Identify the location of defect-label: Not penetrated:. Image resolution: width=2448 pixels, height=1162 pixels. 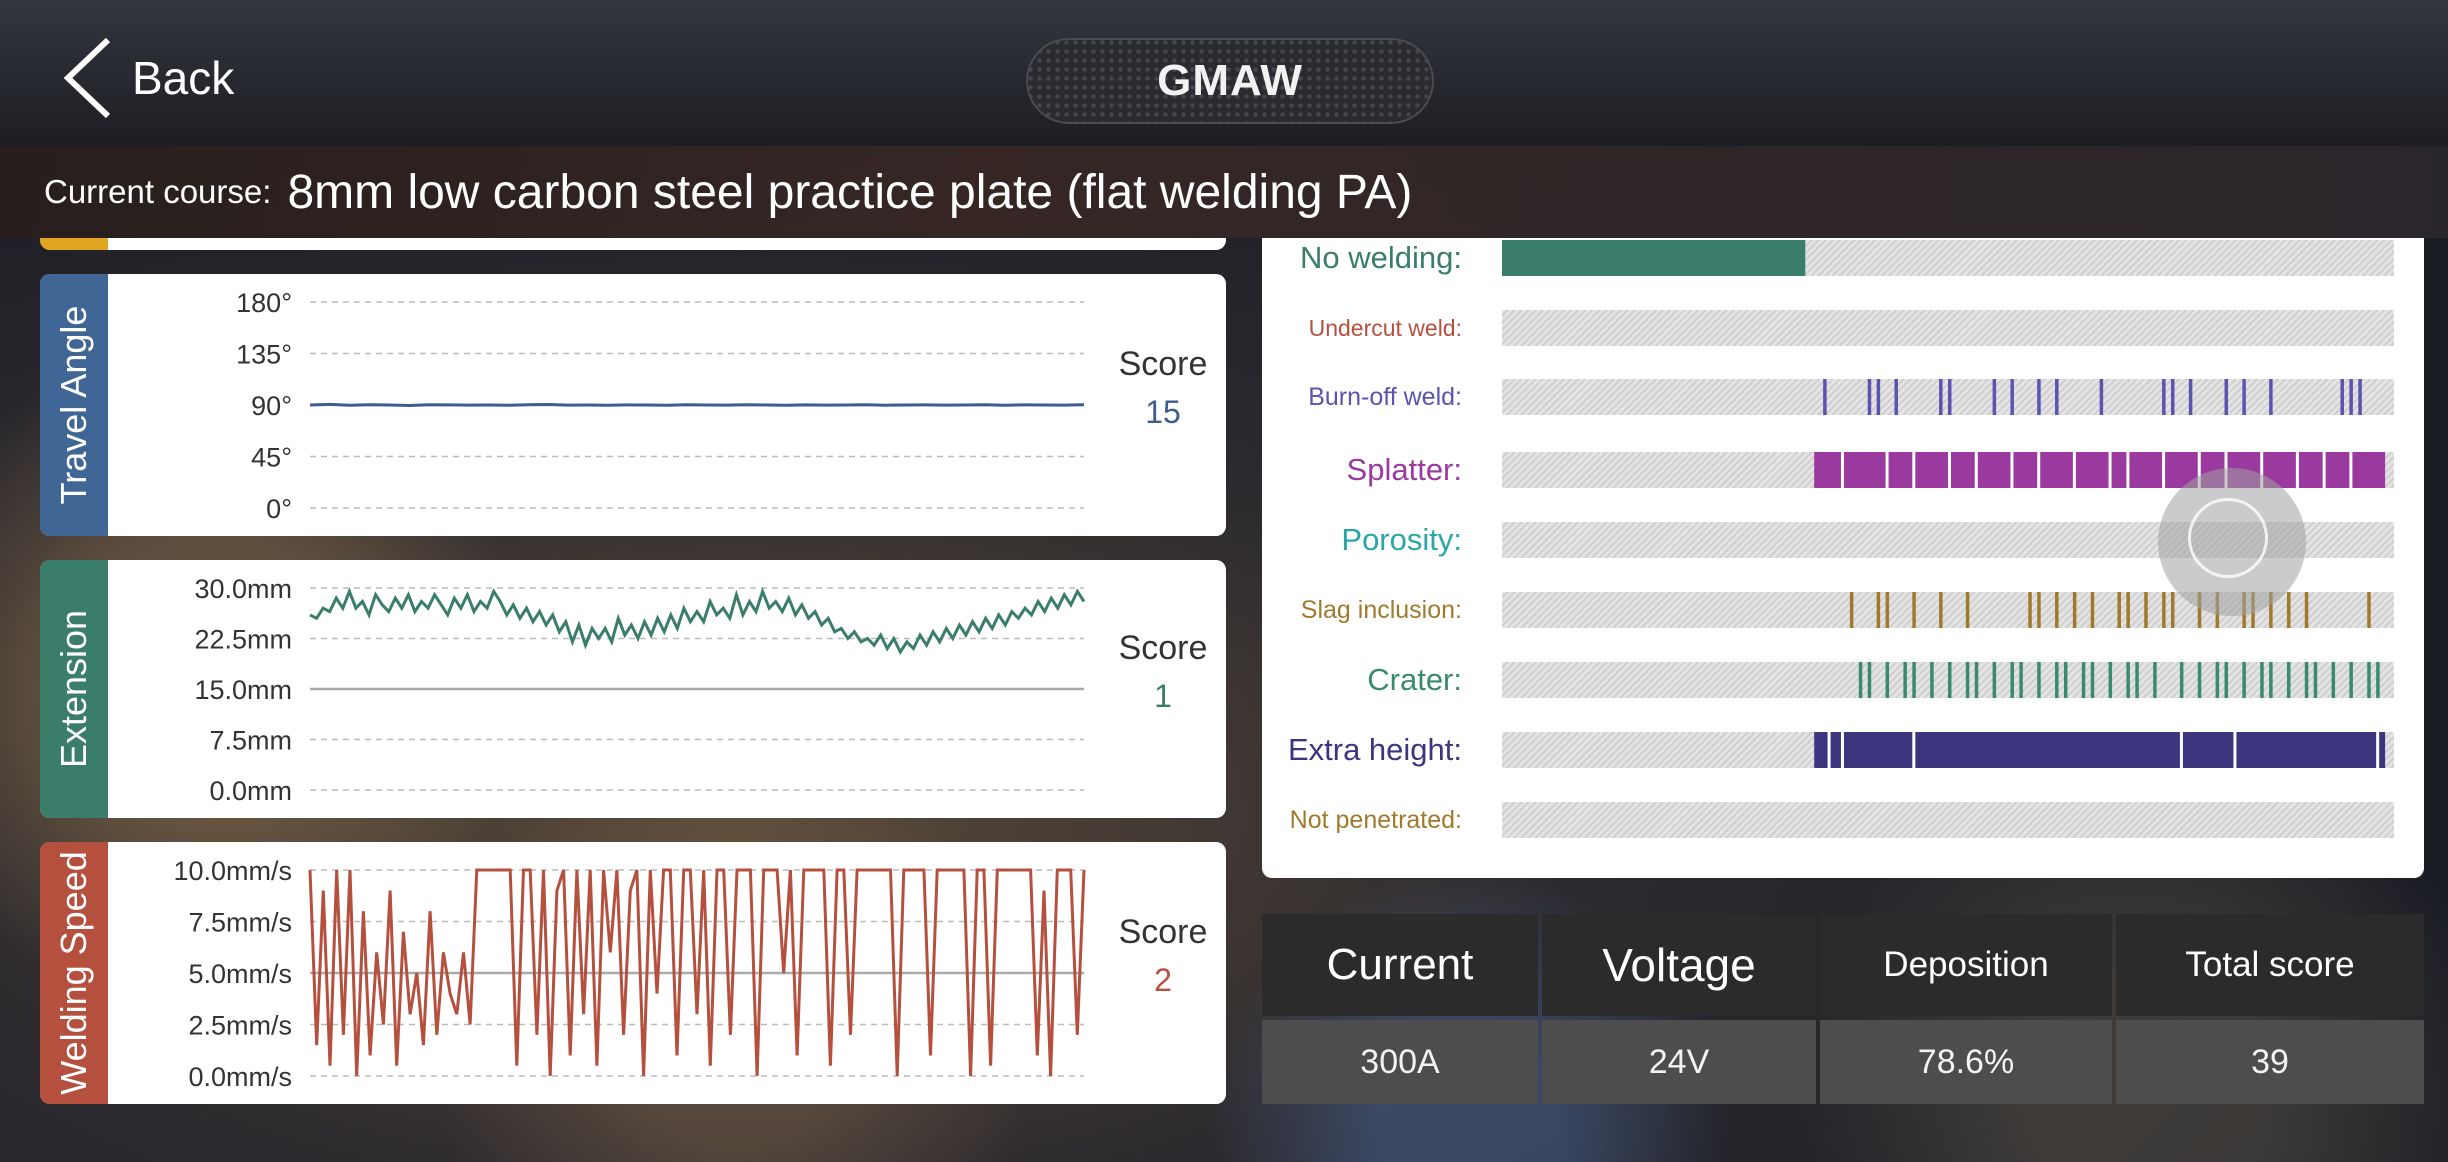
(1375, 819).